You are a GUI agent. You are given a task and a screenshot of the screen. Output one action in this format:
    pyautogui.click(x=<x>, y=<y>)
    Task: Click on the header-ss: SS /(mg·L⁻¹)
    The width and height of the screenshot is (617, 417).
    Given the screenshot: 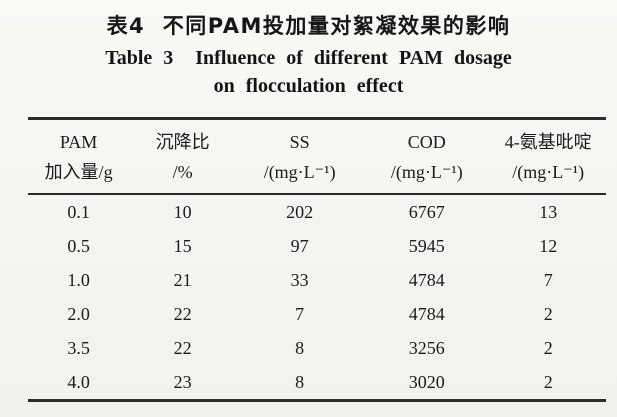 What is the action you would take?
    pyautogui.click(x=299, y=157)
    